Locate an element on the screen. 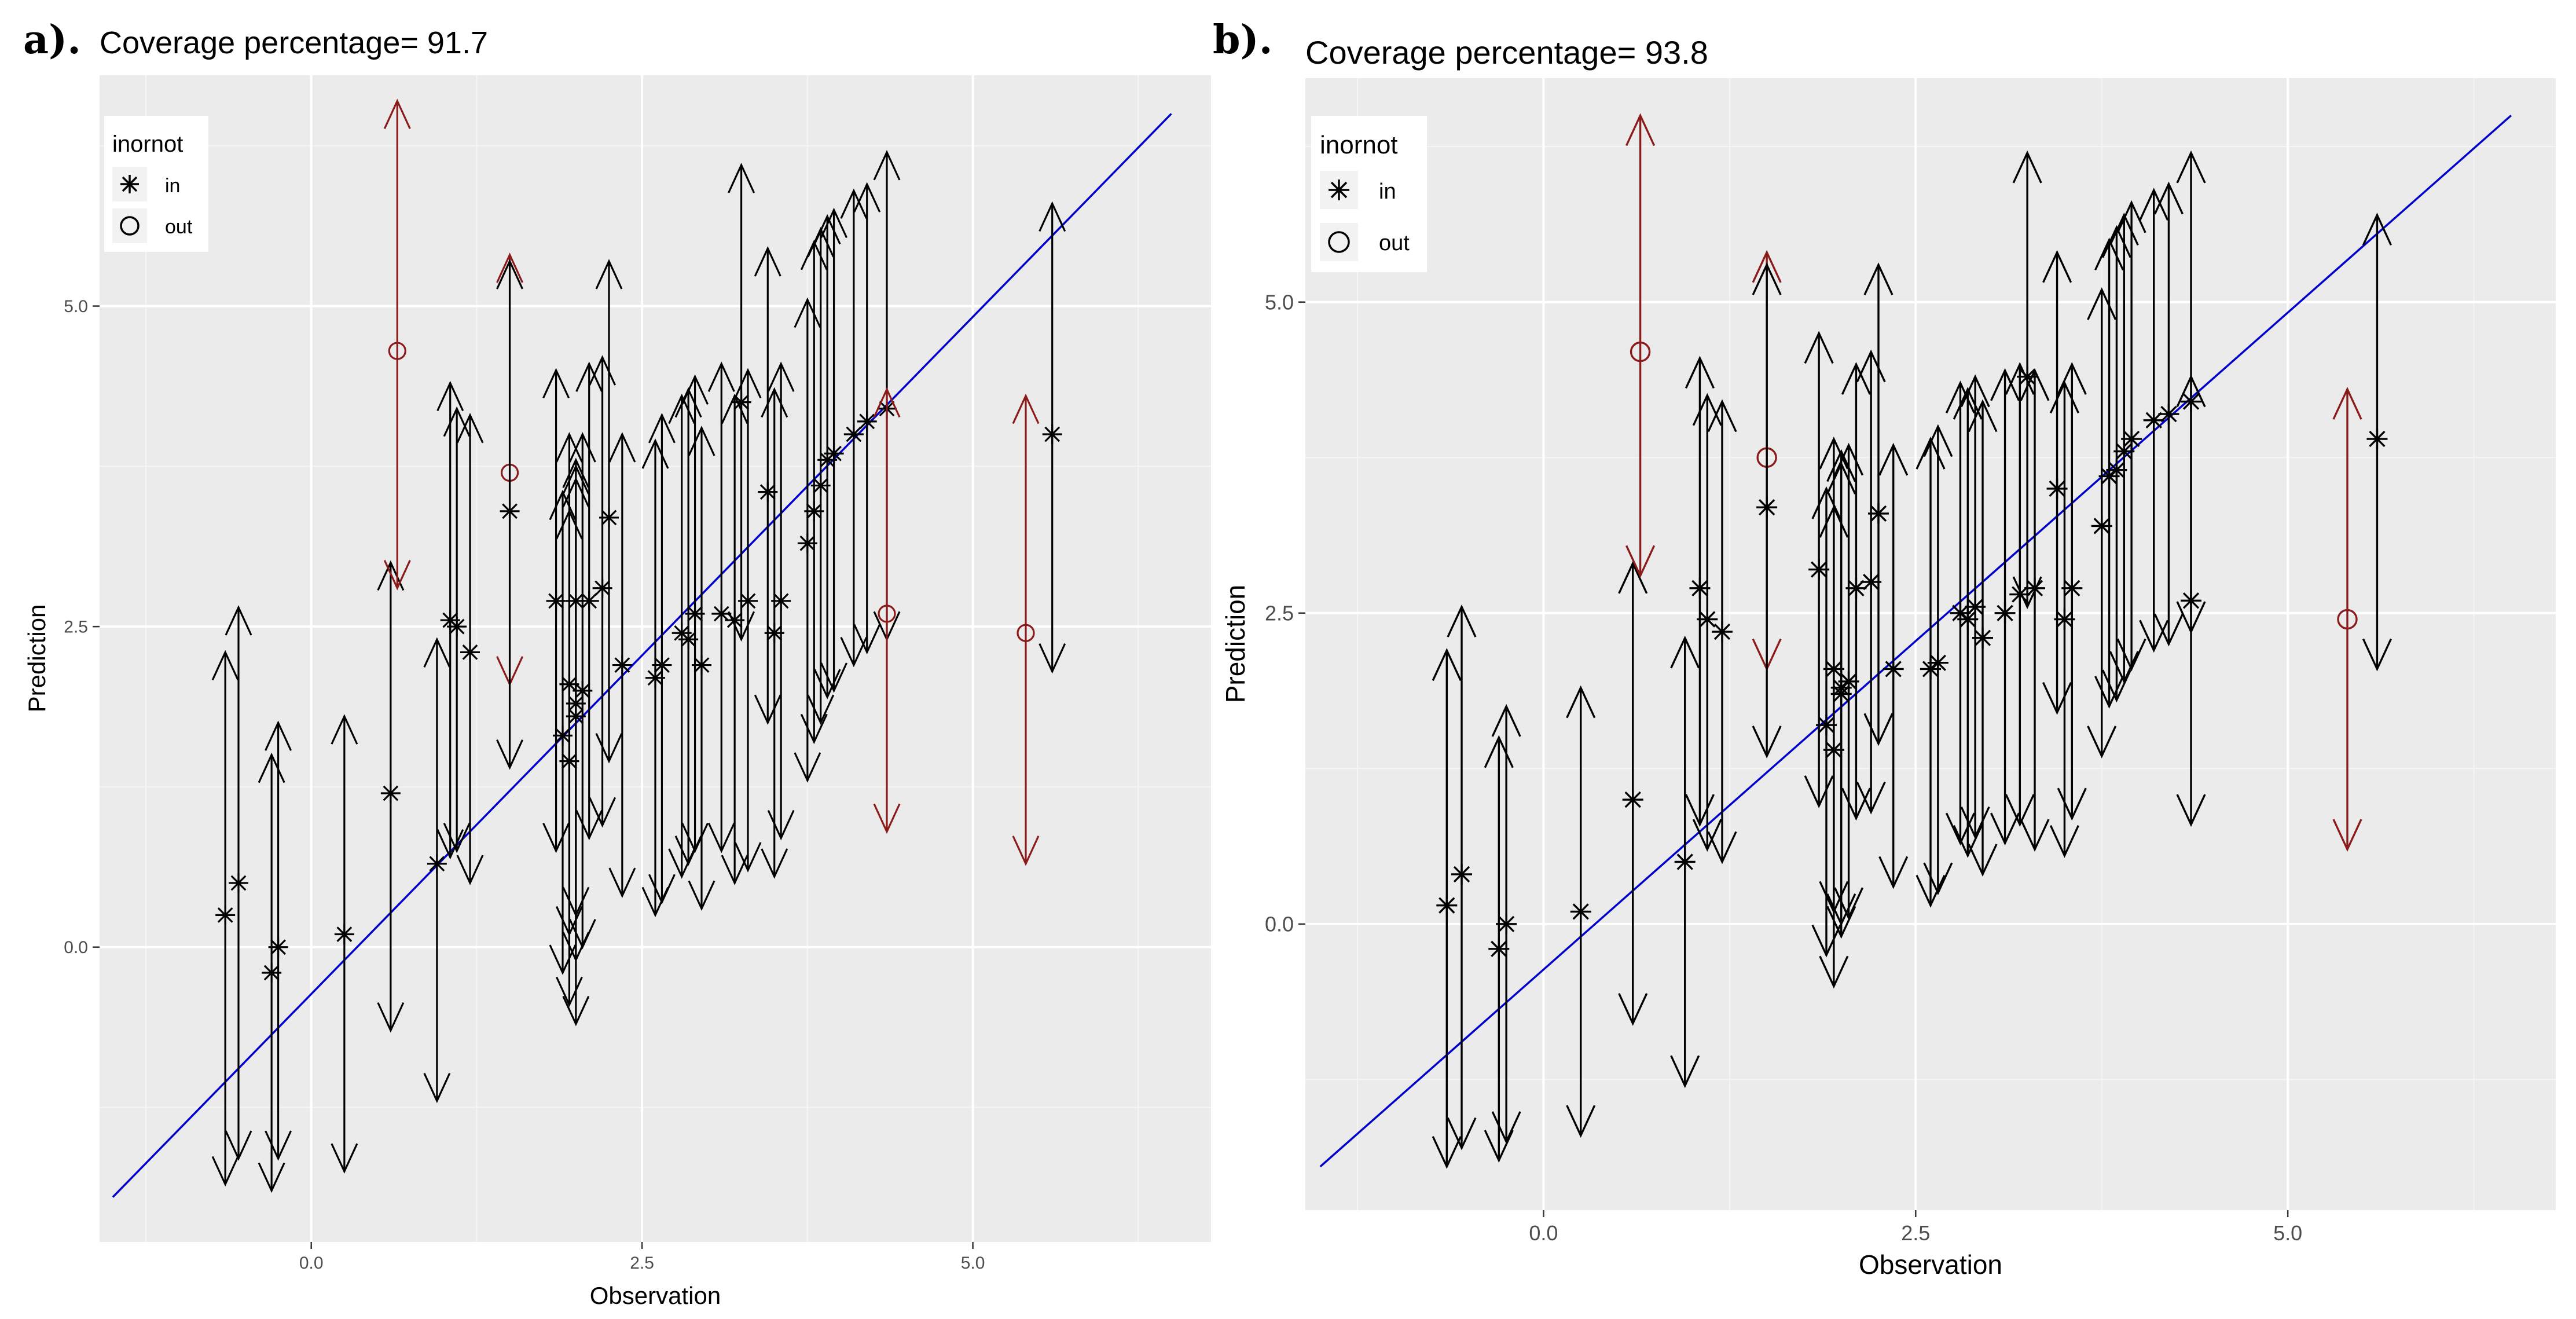 The image size is (2576, 1319). y-tick-label: 5.0 is located at coordinates (1279, 302).